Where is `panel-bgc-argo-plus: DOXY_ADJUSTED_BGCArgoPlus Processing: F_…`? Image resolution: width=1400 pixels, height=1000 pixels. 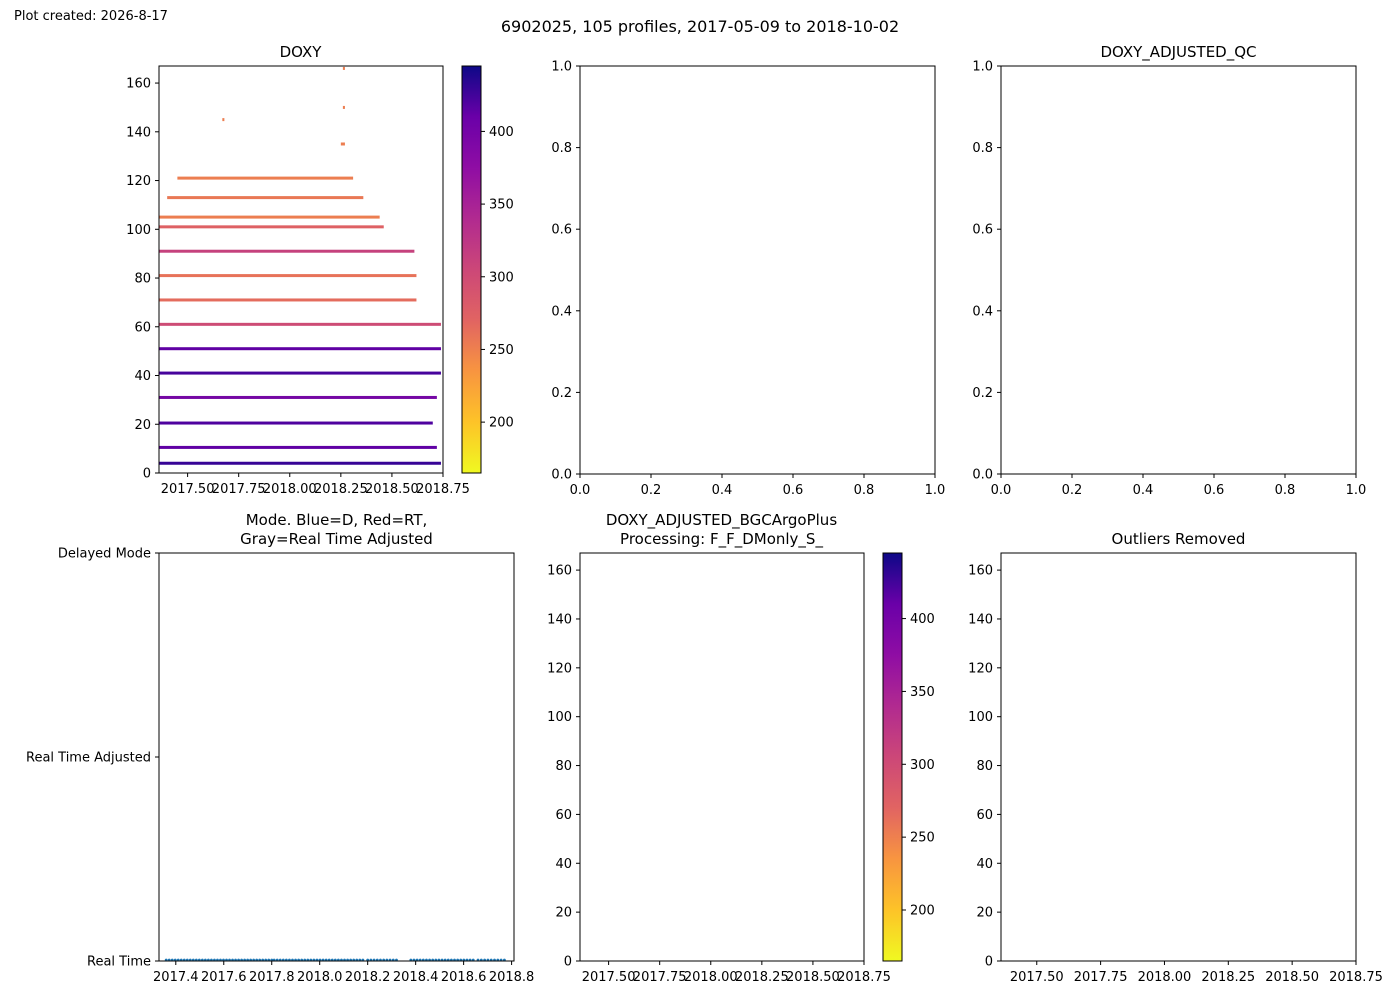
panel-bgc-argo-plus: DOXY_ADJUSTED_BGCArgoPlus Processing: F_… is located at coordinates (719, 748).